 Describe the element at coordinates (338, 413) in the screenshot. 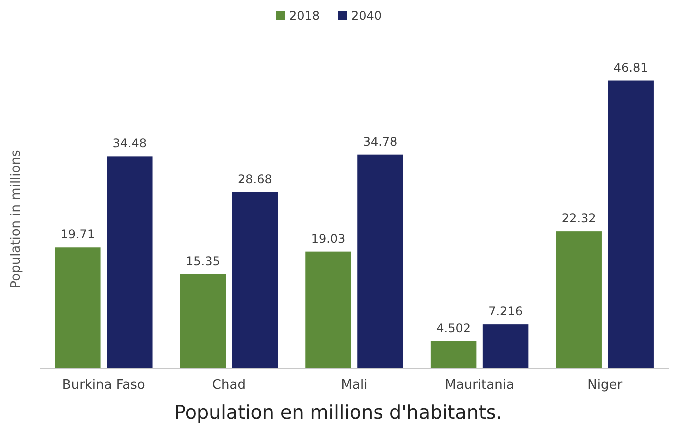

I see `text: Population en millions d'habitants.` at that location.